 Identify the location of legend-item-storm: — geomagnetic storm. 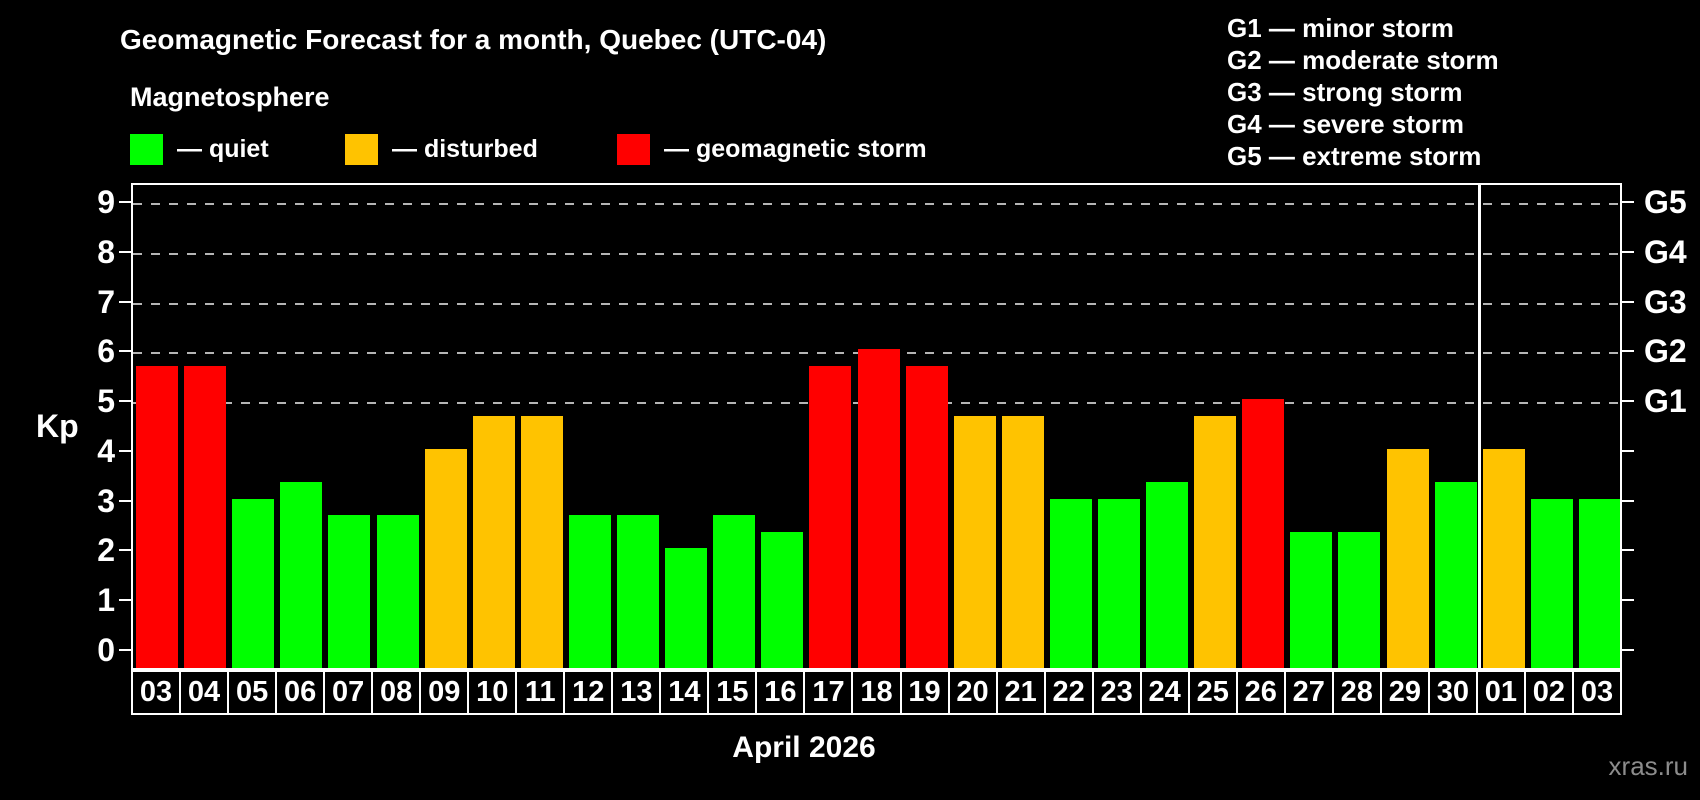
(772, 149).